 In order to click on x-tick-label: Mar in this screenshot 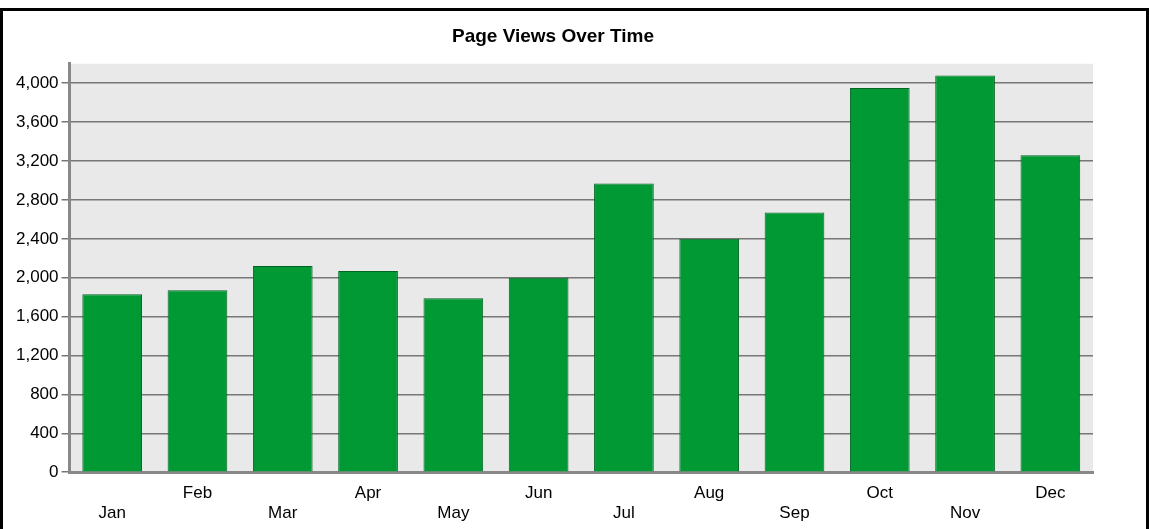, I will do `click(283, 513)`.